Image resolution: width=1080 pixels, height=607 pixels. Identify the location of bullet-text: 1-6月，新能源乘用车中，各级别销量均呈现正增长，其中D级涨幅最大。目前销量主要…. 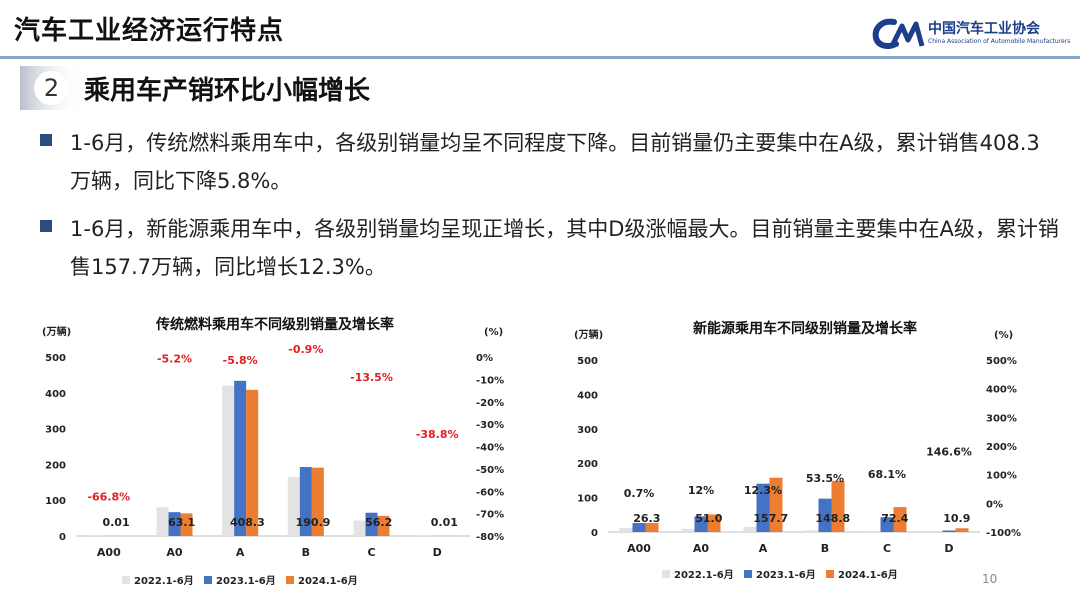
(564, 248).